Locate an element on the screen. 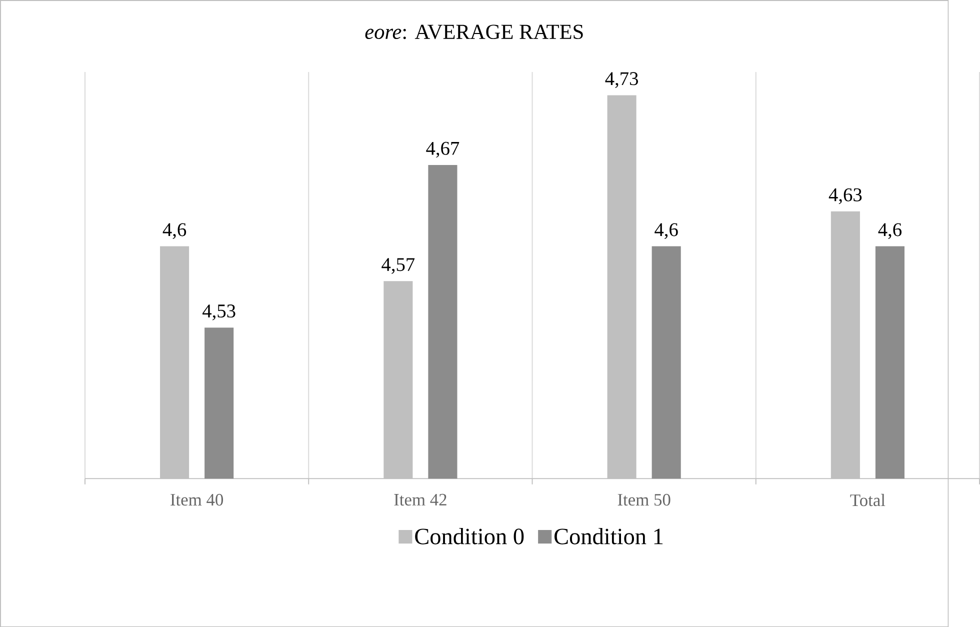 The height and width of the screenshot is (627, 980). data-label: 4,53 is located at coordinates (219, 312).